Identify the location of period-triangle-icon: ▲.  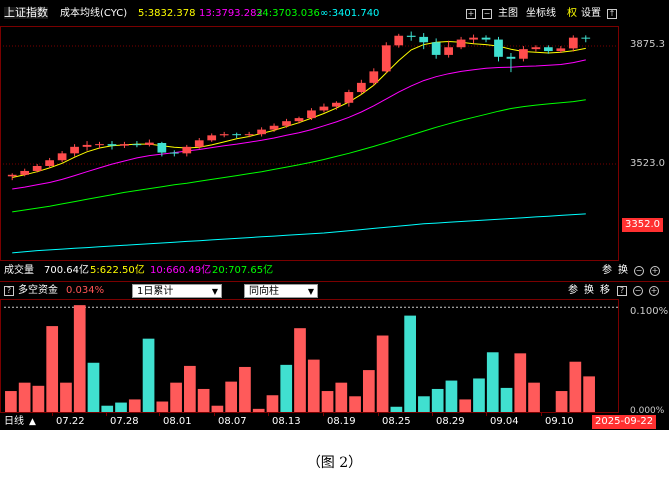
(32, 422).